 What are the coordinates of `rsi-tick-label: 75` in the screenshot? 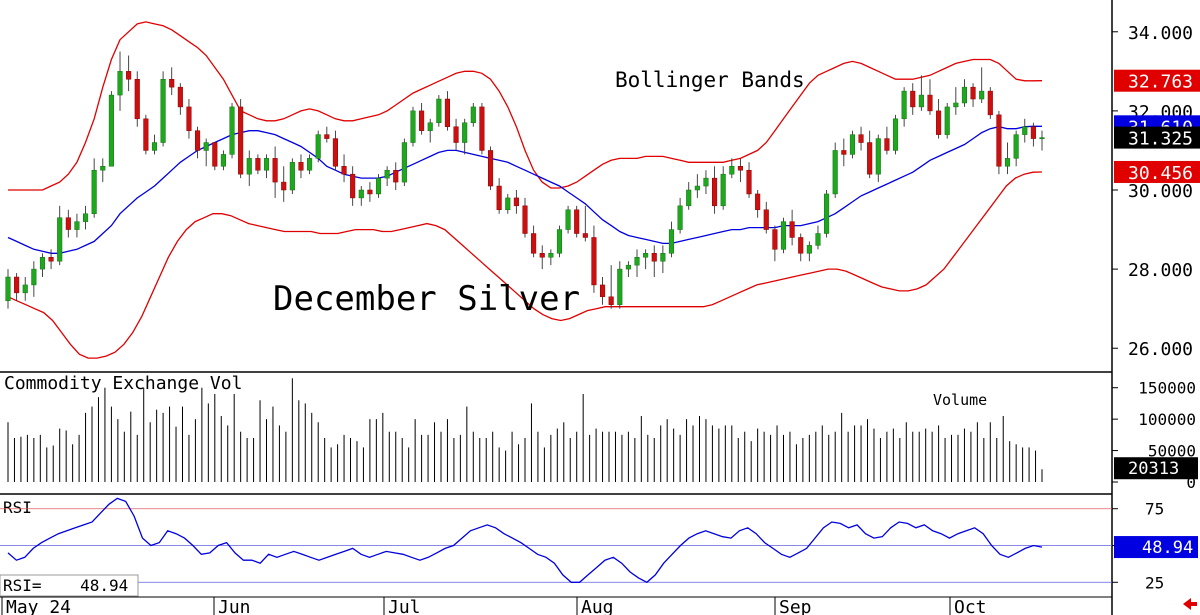 It's located at (1154, 509).